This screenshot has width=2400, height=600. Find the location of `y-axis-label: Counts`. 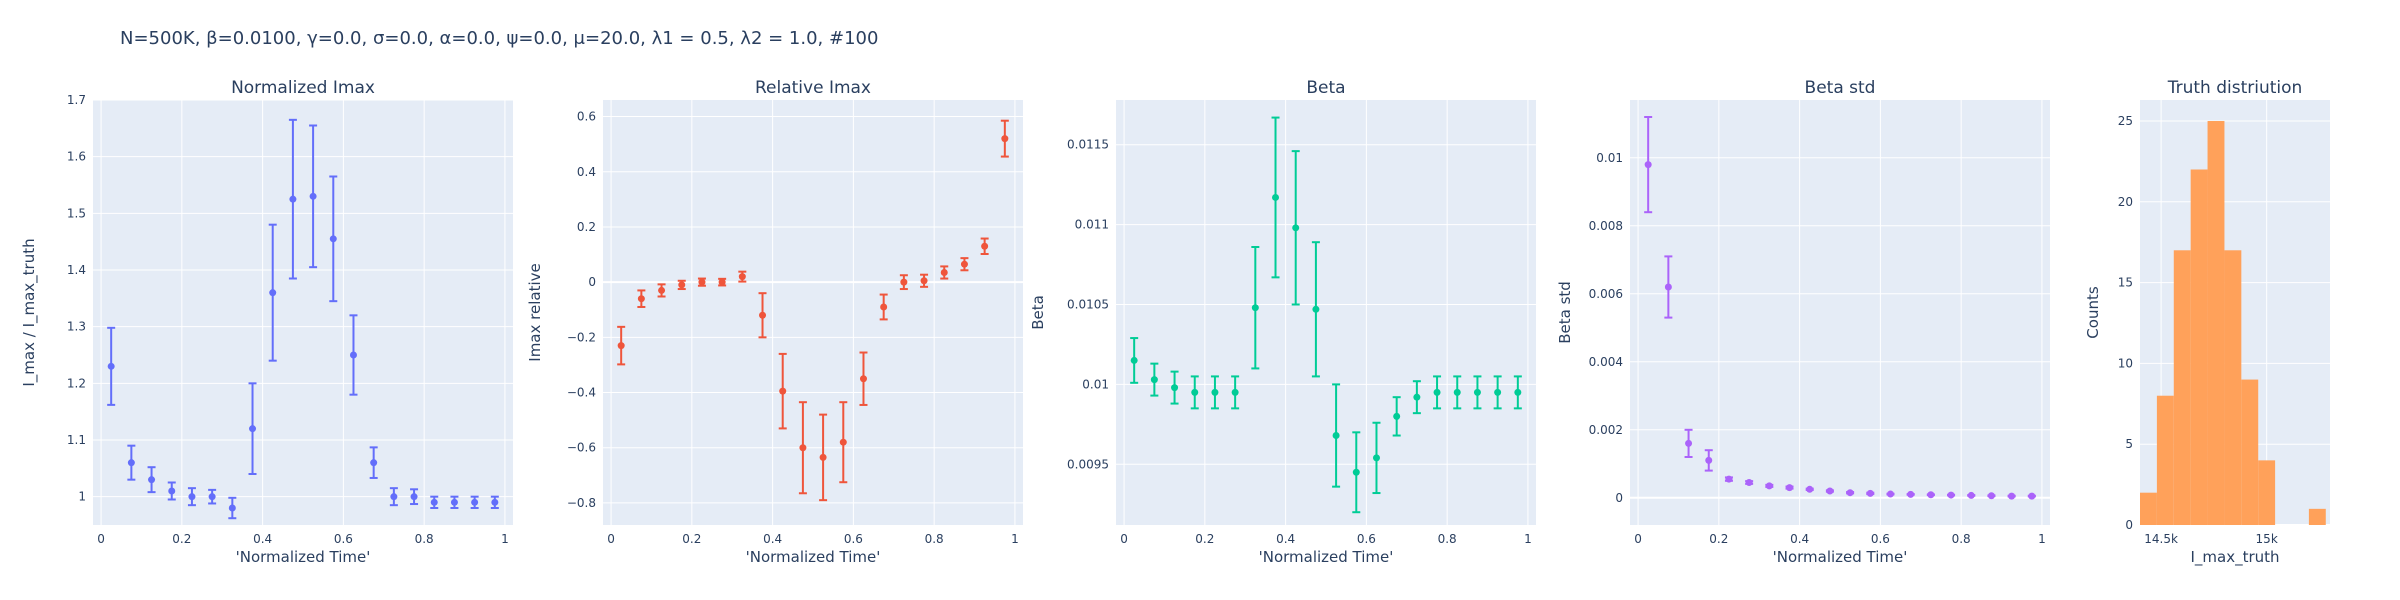

y-axis-label: Counts is located at coordinates (2093, 312).